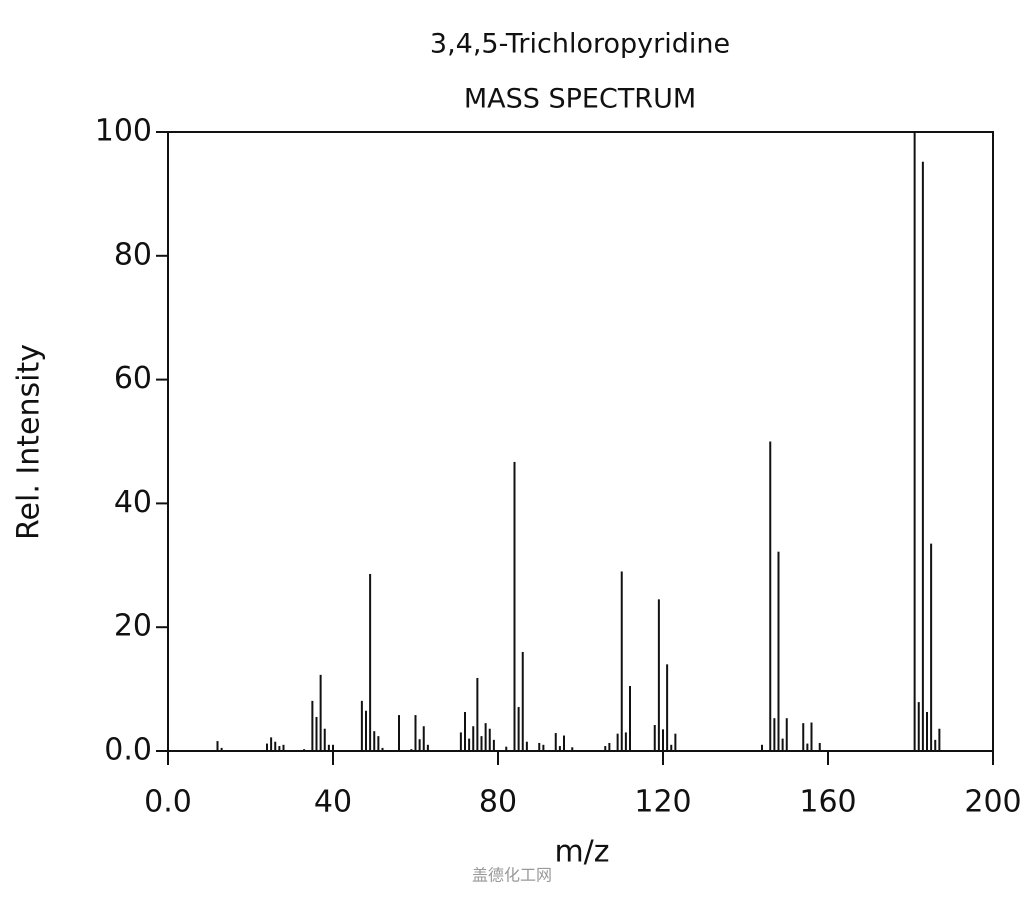  What do you see at coordinates (133, 254) in the screenshot?
I see `y-tick-label: 80` at bounding box center [133, 254].